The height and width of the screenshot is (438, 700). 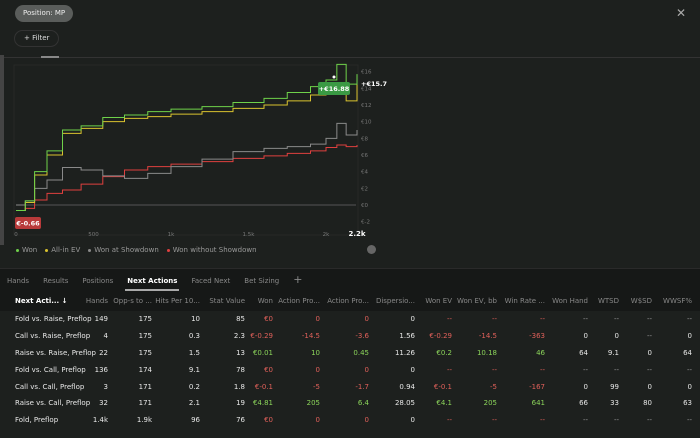 What do you see at coordinates (334, 77) in the screenshot?
I see `peak-marker` at bounding box center [334, 77].